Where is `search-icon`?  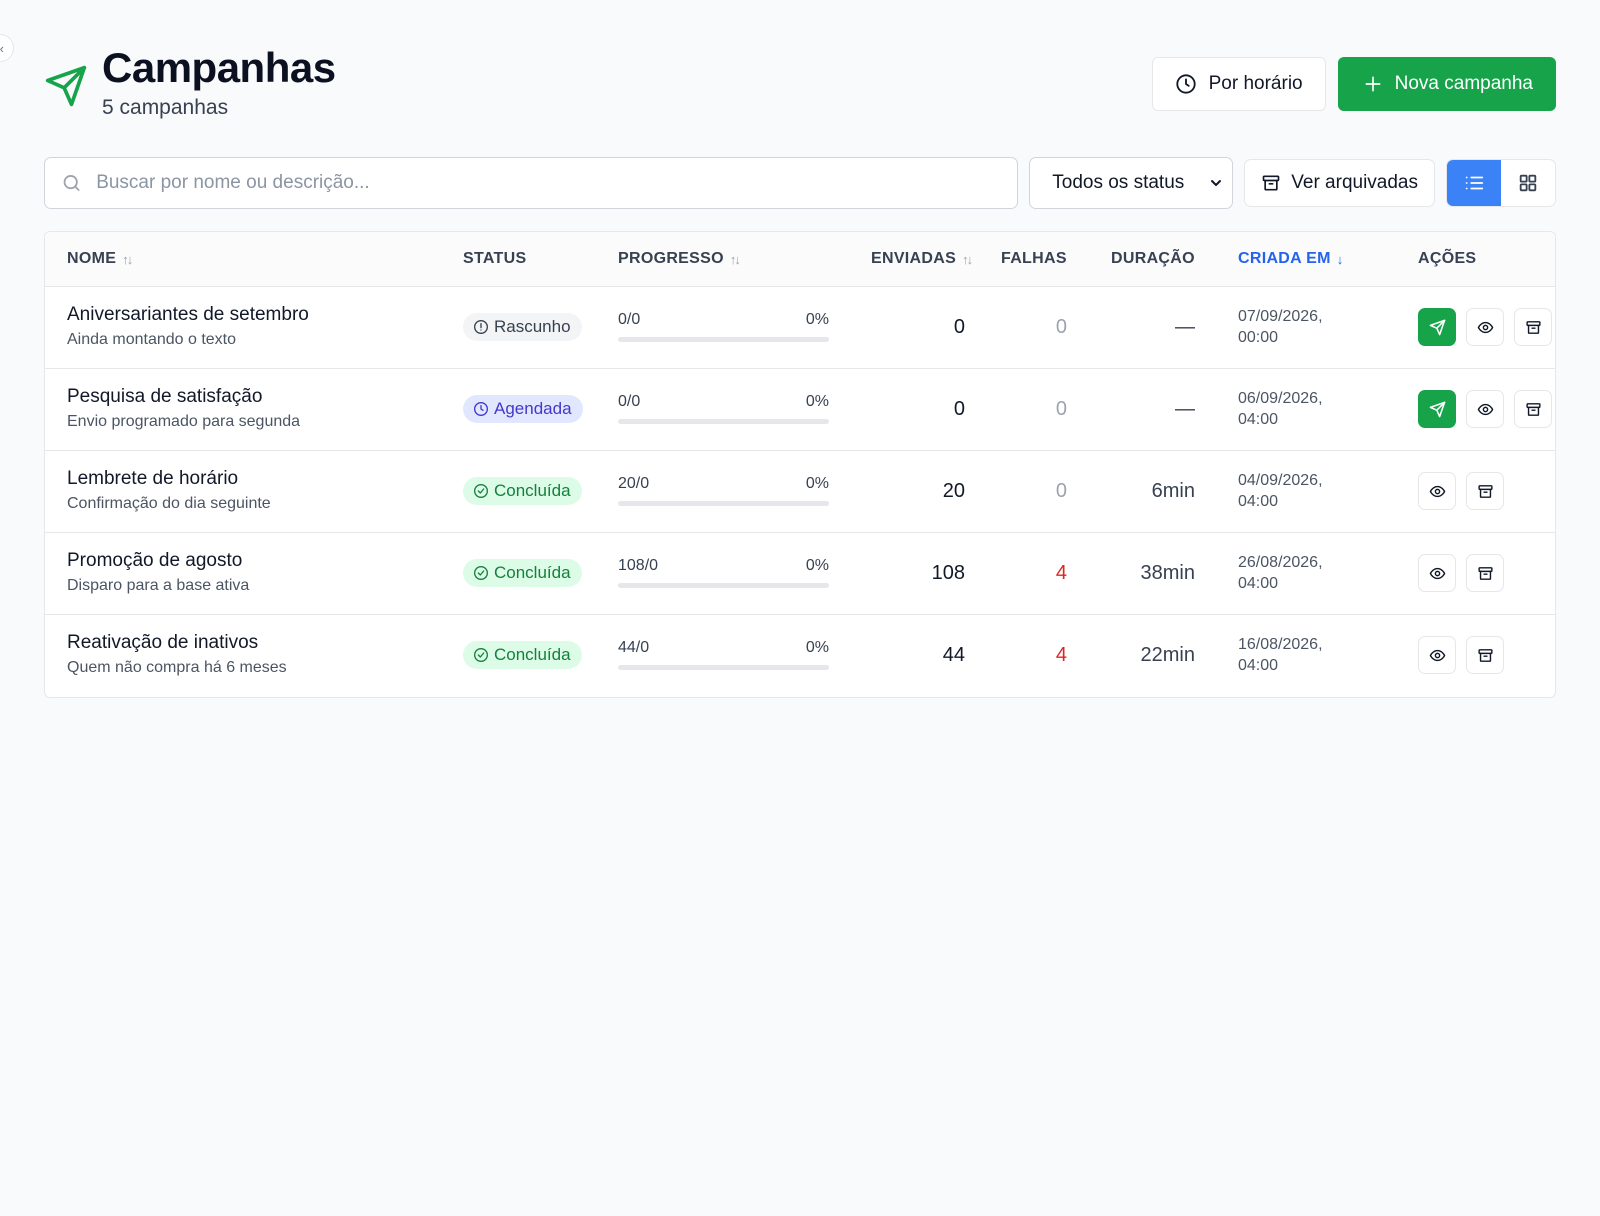
search-icon is located at coordinates (71, 183).